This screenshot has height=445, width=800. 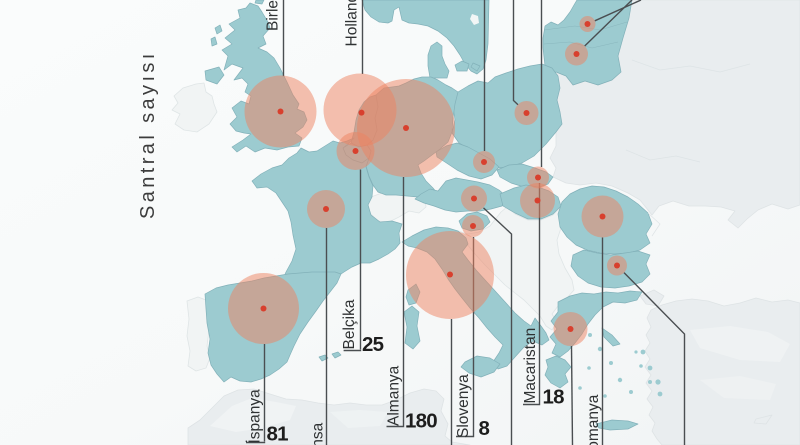 I want to click on svg-text: Fransa, so click(x=318, y=433).